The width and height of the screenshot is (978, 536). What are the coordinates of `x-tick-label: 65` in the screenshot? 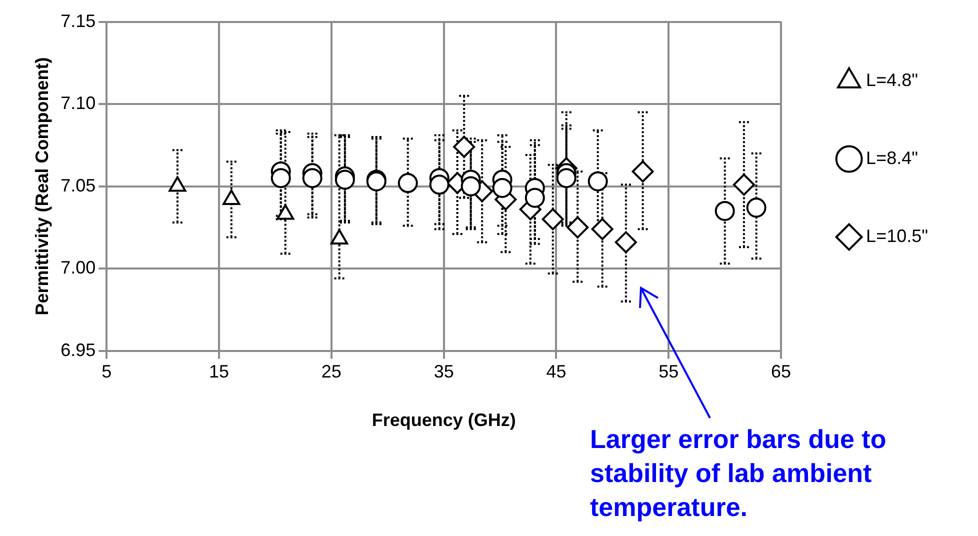 It's located at (781, 372).